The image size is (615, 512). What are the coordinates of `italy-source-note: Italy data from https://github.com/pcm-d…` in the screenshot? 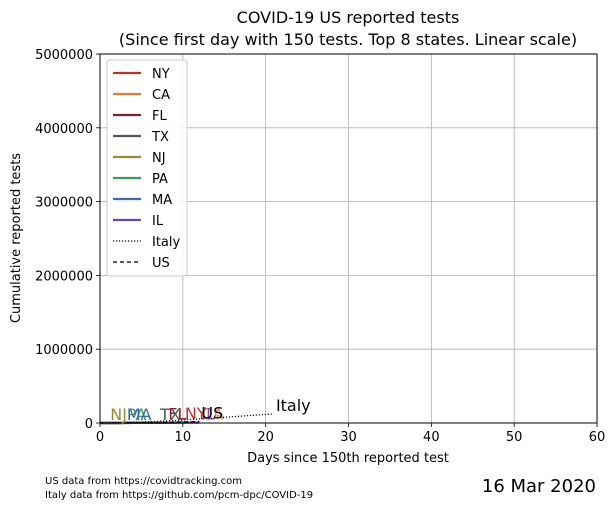 It's located at (179, 495).